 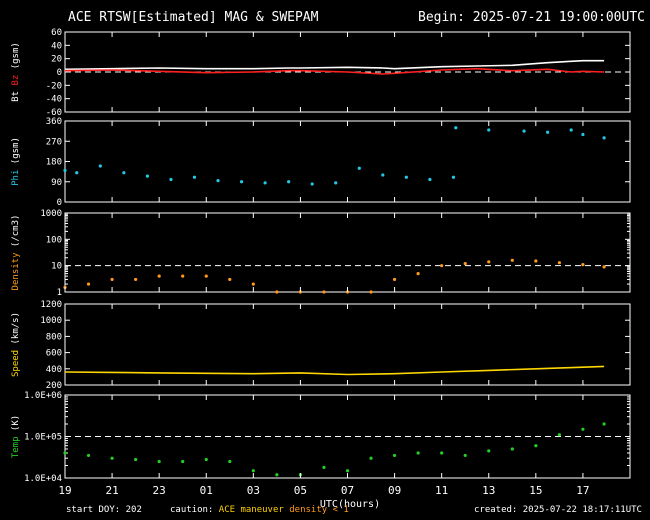 I want to click on x-axis-label: UTC(hours), so click(x=350, y=504).